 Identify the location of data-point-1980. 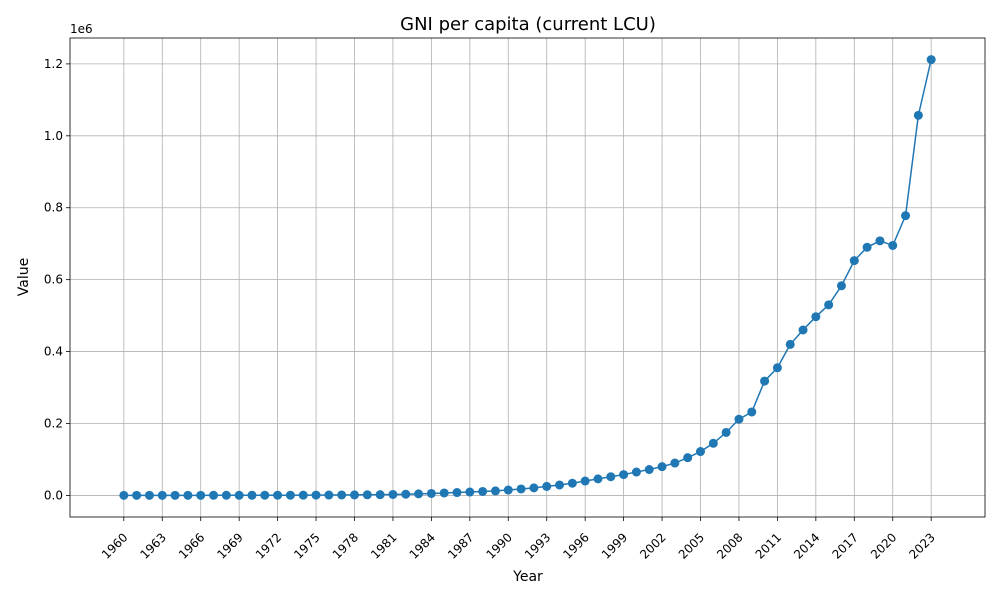
(380, 495).